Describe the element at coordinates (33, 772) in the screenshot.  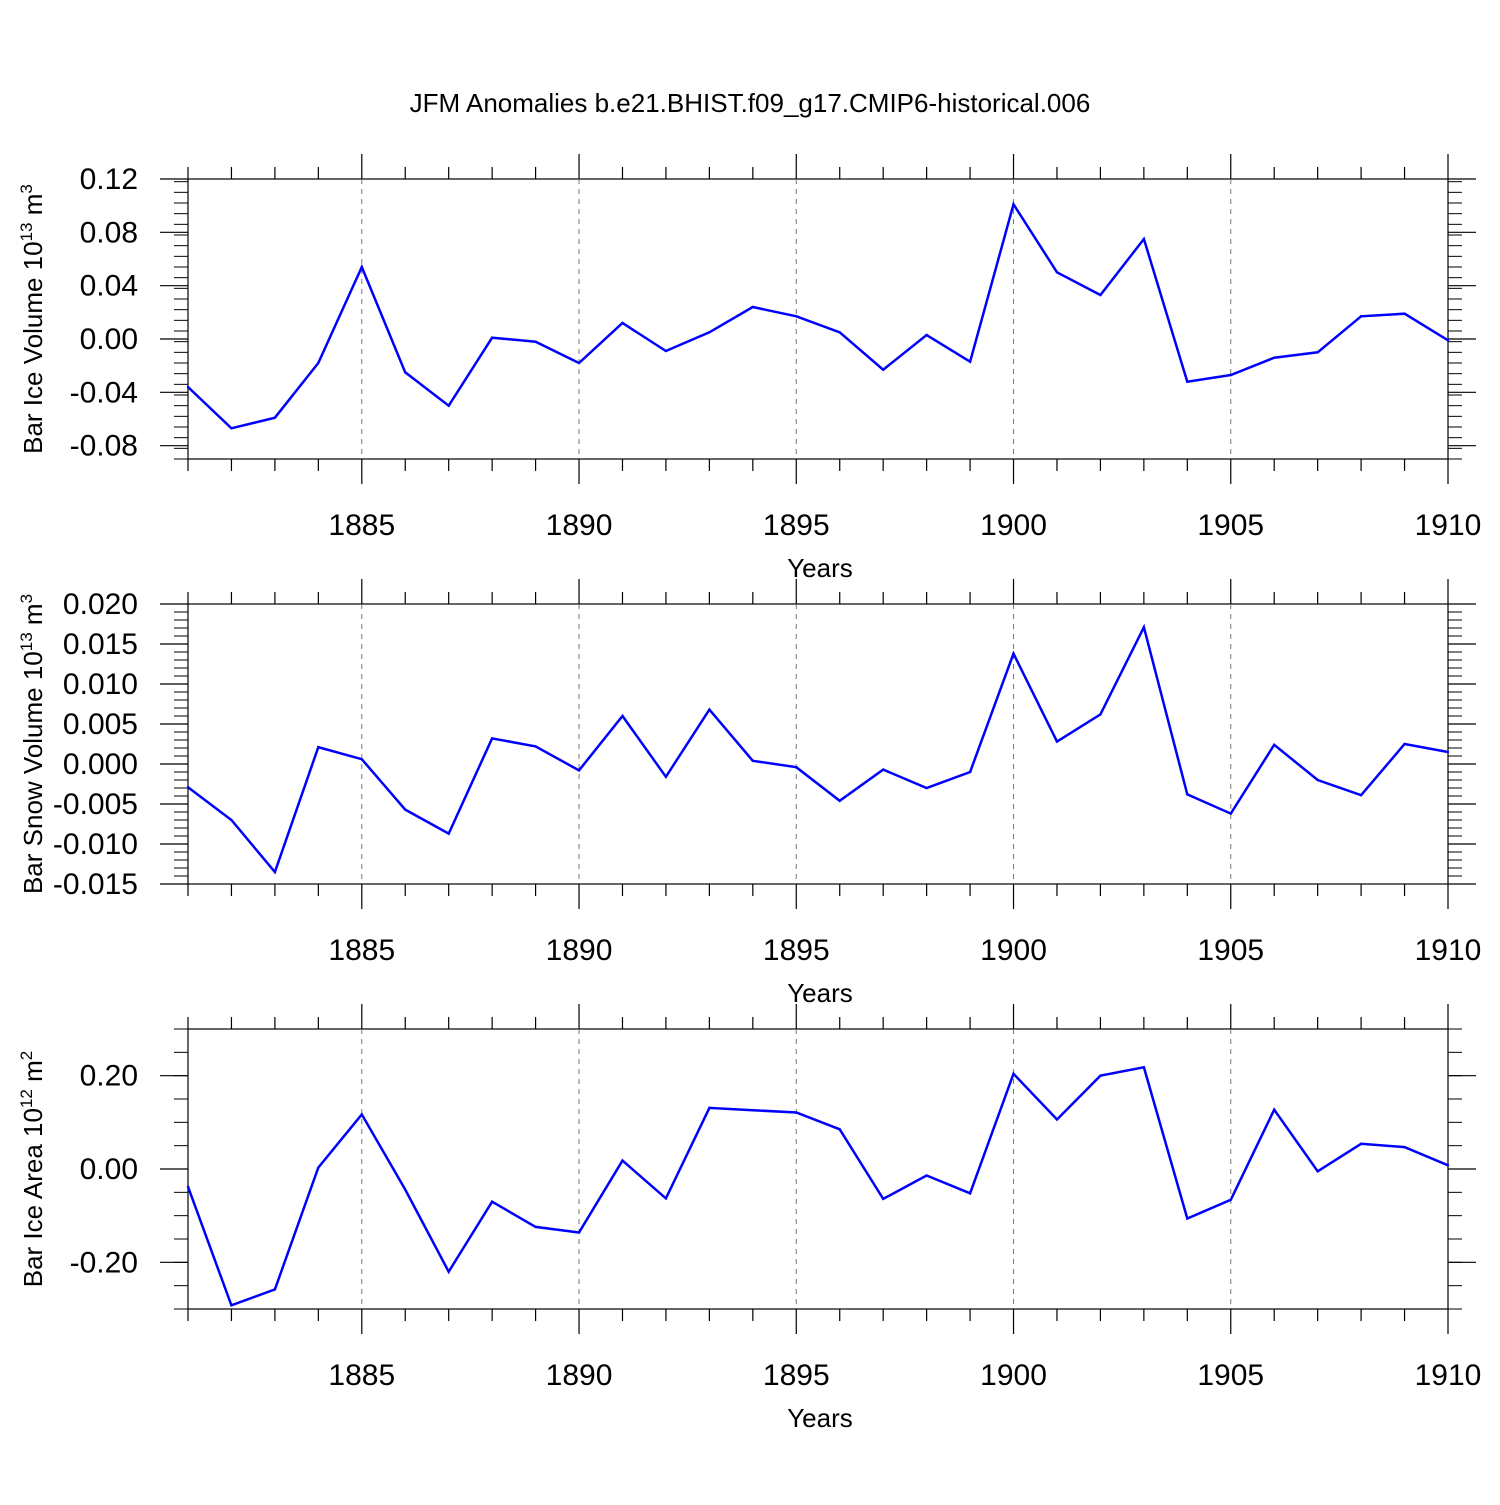
I see `y-axis-label-part: Bar Snow Volume 10` at that location.